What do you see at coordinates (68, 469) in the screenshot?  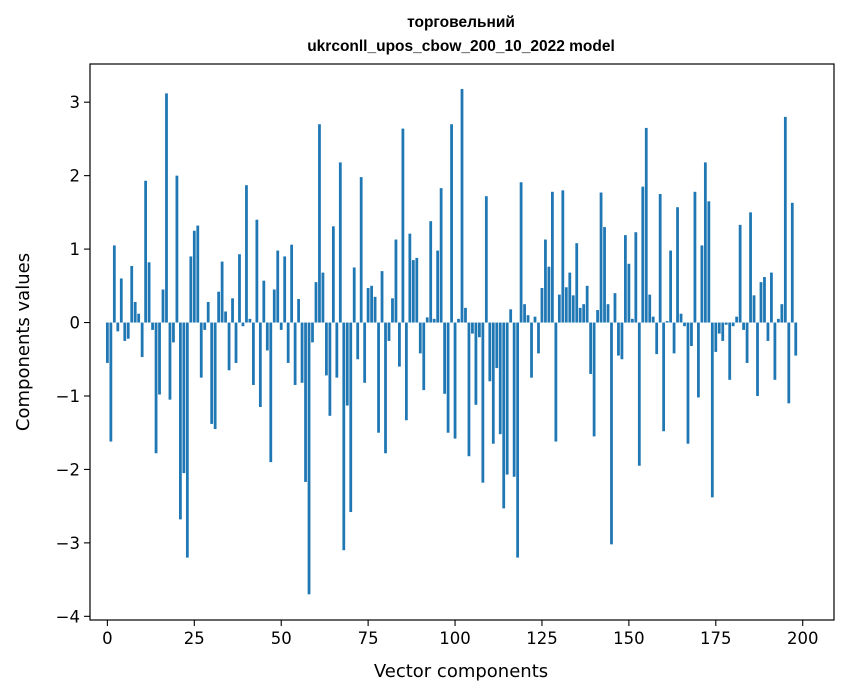 I see `y-tick-label: −2` at bounding box center [68, 469].